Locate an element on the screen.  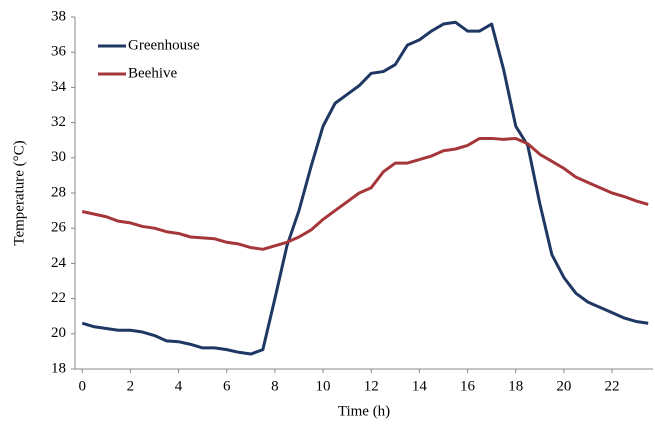
legend-label: Beehive is located at coordinates (152, 73).